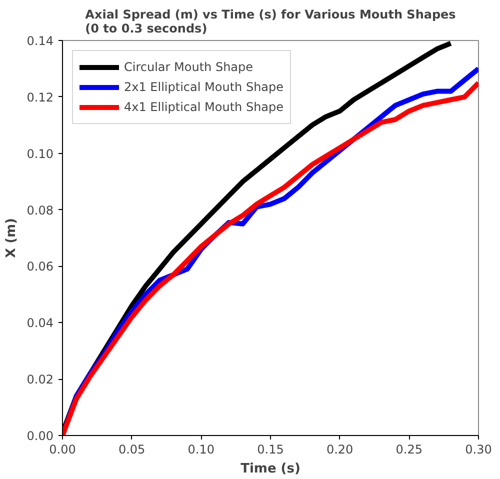 This screenshot has height=479, width=500. Describe the element at coordinates (340, 449) in the screenshot. I see `x-tick-label: 0.20` at that location.